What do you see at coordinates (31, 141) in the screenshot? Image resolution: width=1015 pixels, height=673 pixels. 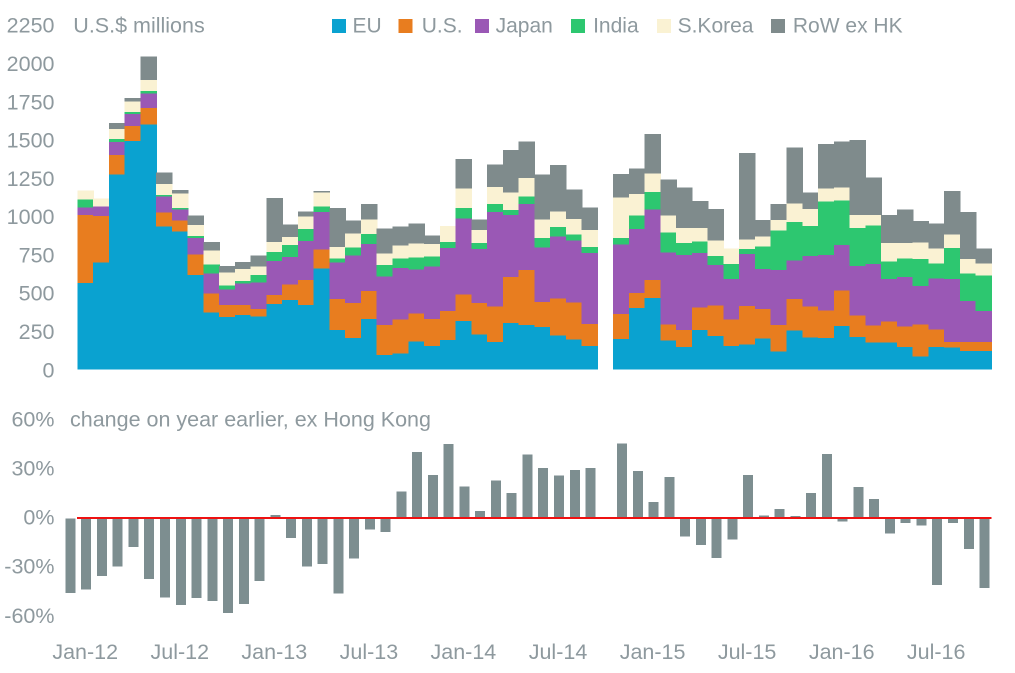 I see `svg-text: 1500` at bounding box center [31, 141].